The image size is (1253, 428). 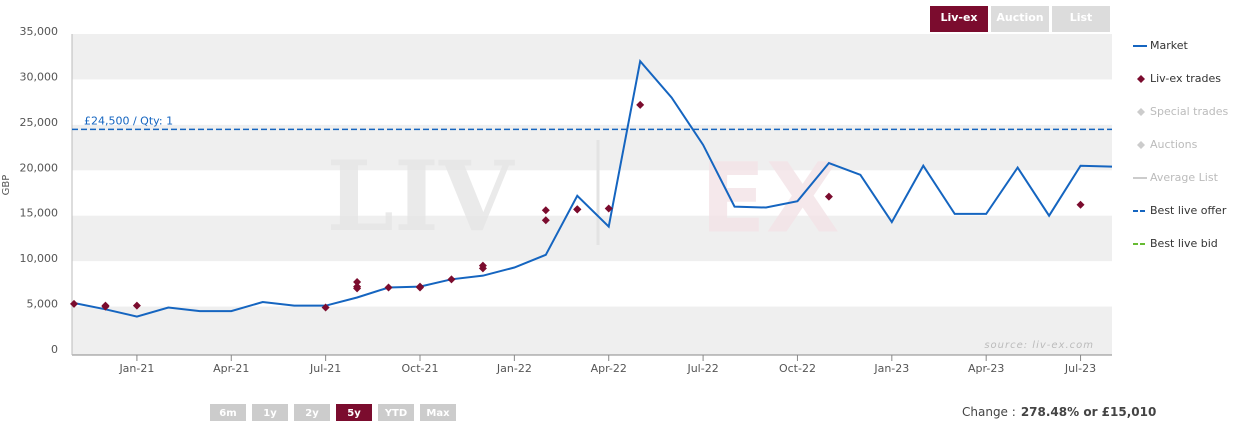 I want to click on legend-label: Market, so click(x=1169, y=45).